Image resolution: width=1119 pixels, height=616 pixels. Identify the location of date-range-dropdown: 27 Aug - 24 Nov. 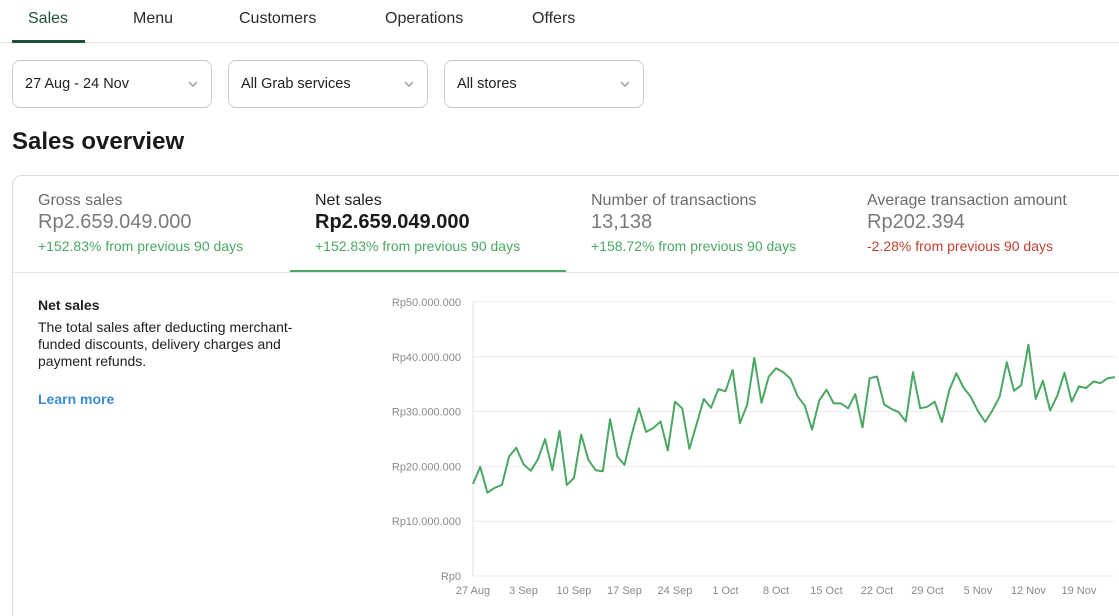
(112, 84).